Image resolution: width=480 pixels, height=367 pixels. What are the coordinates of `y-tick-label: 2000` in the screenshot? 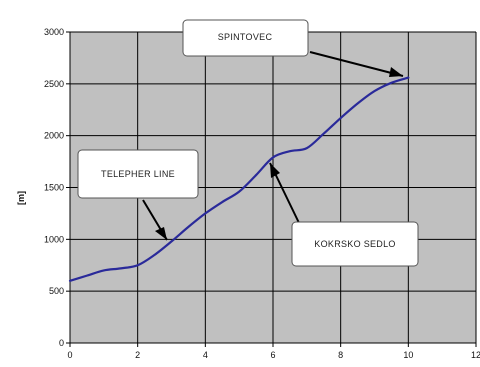 It's located at (54, 136).